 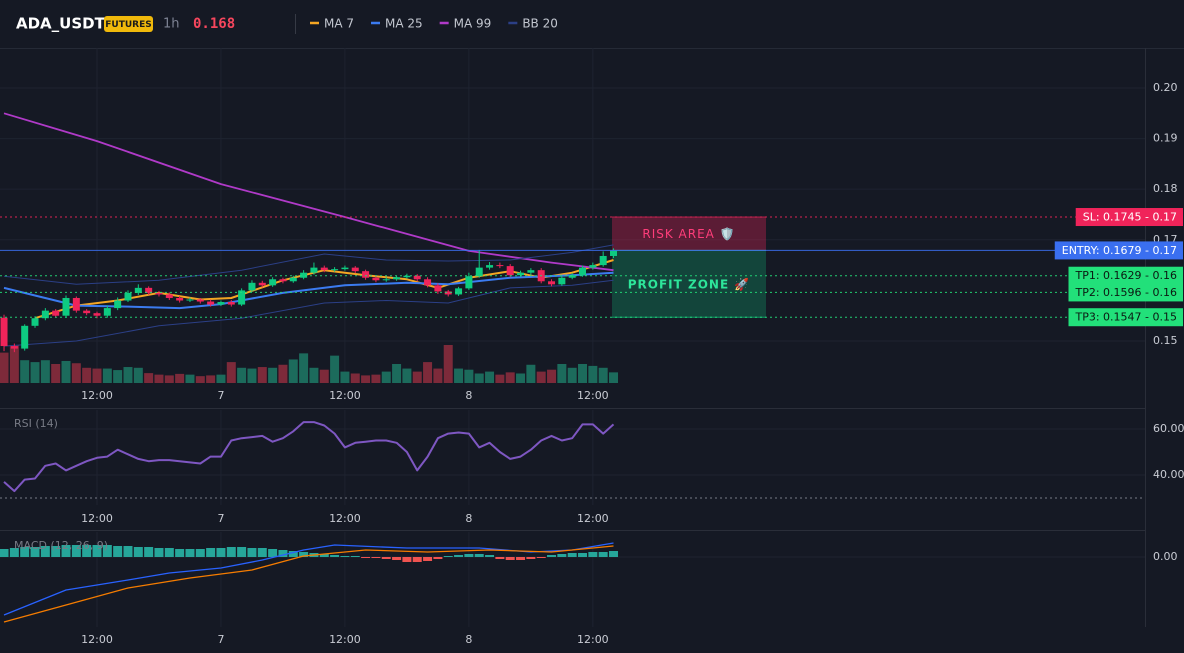 I want to click on badge-text: FUTURES, so click(x=128, y=25).